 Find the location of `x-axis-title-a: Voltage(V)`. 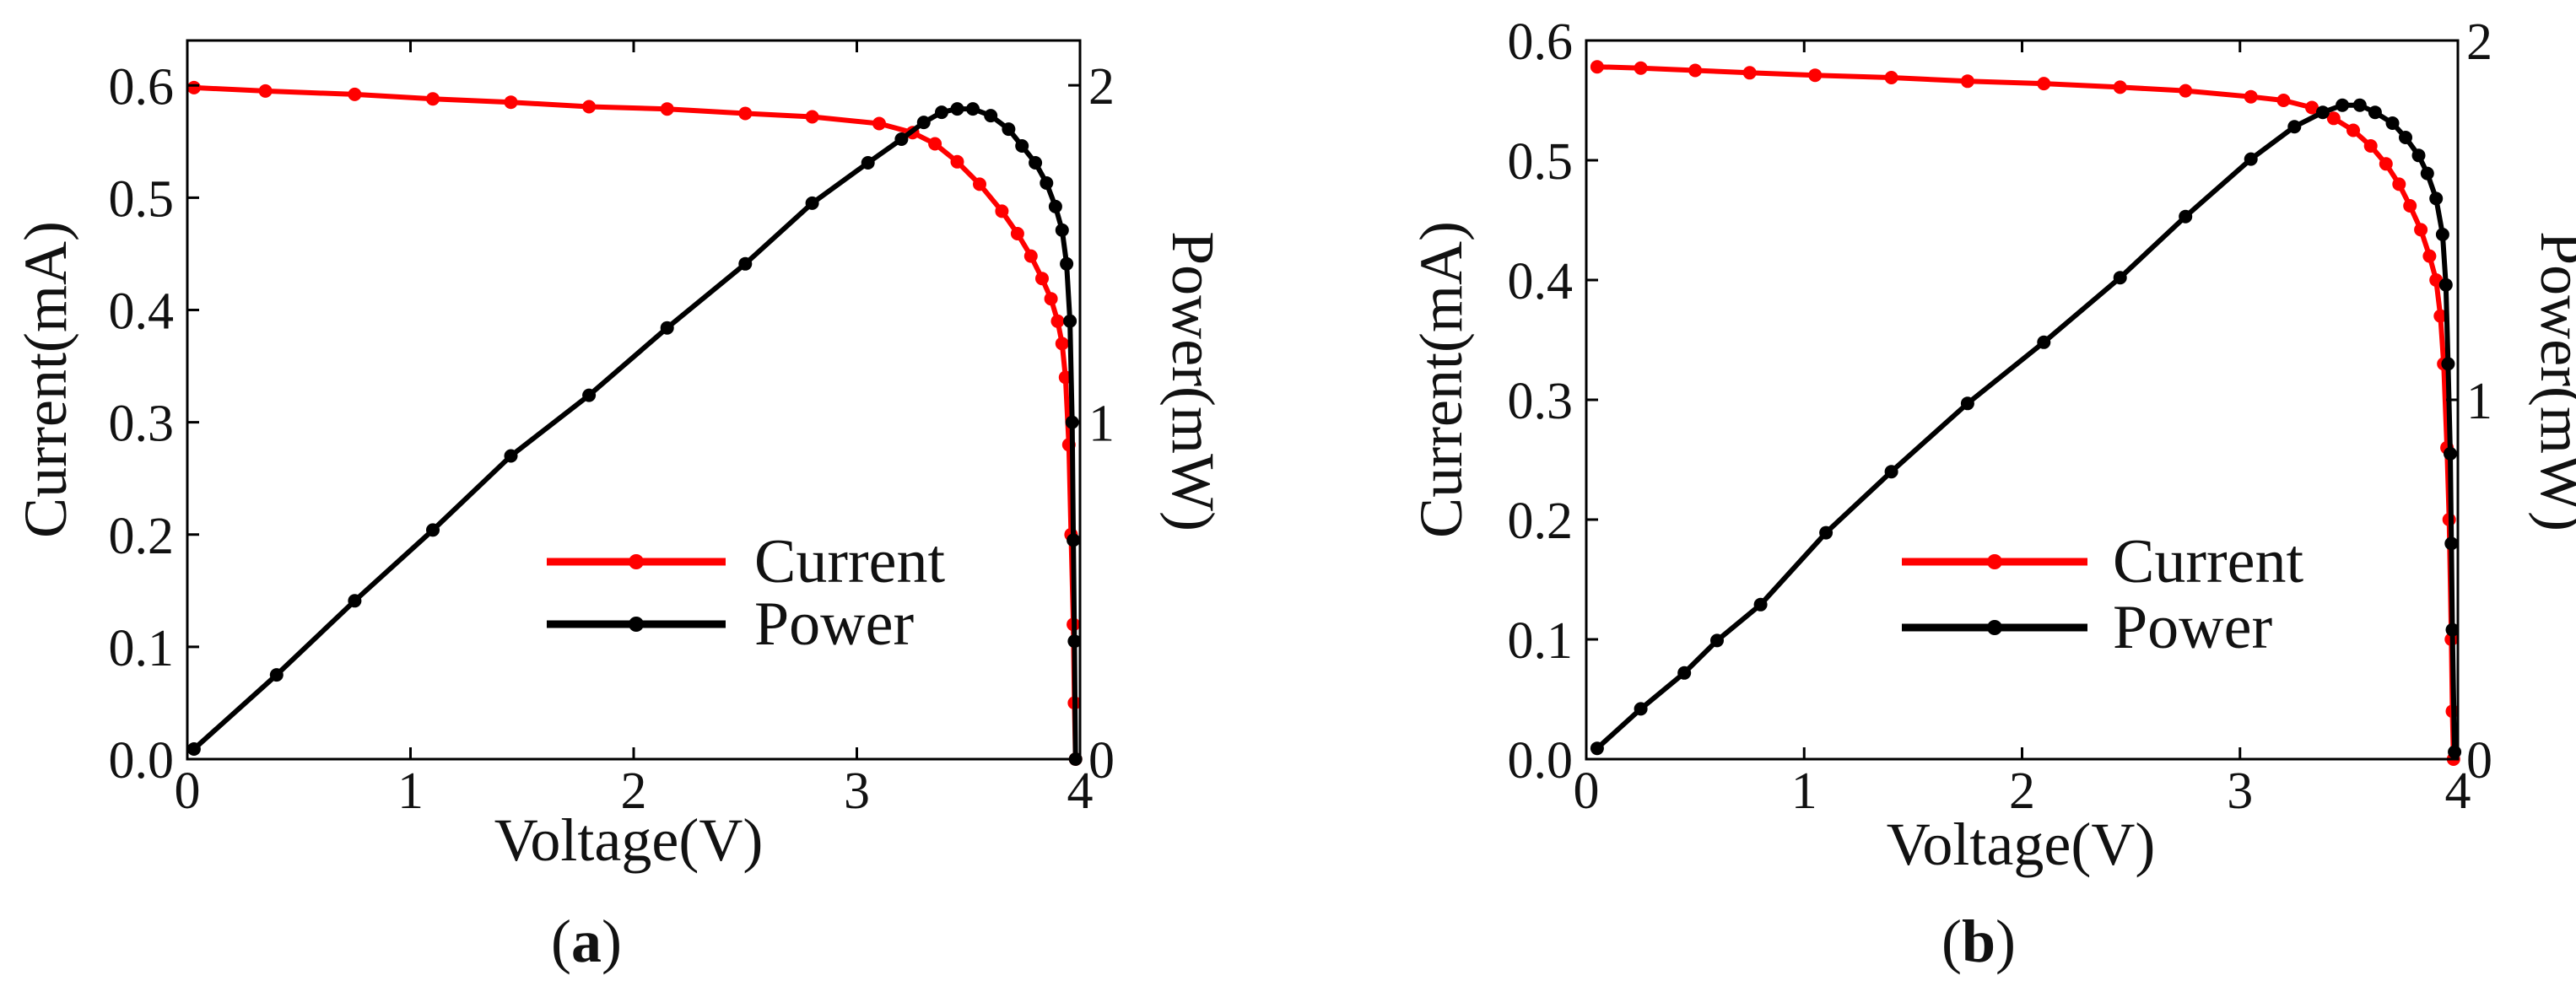

x-axis-title-a: Voltage(V) is located at coordinates (629, 840).